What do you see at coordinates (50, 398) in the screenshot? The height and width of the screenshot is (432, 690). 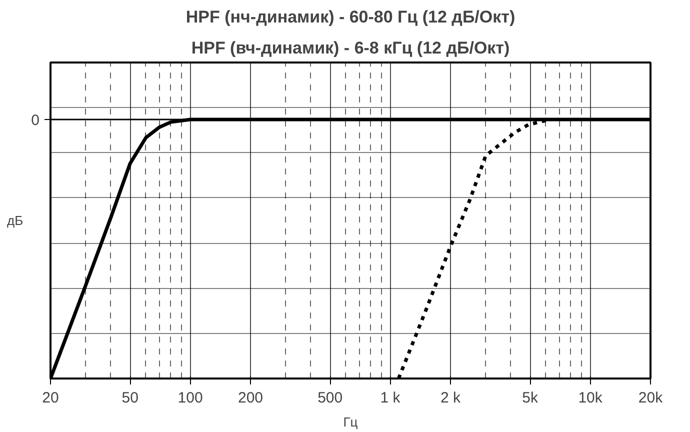 I see `x-tick-label: 20` at bounding box center [50, 398].